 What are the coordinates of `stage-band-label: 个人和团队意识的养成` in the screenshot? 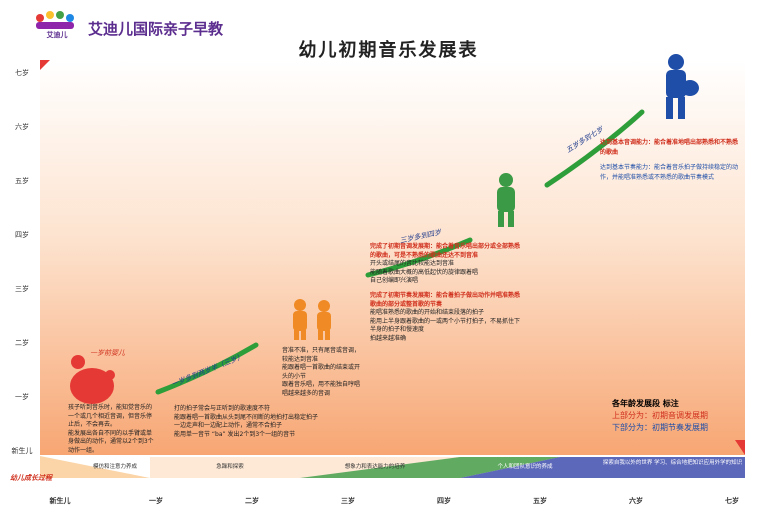 It's located at (525, 467).